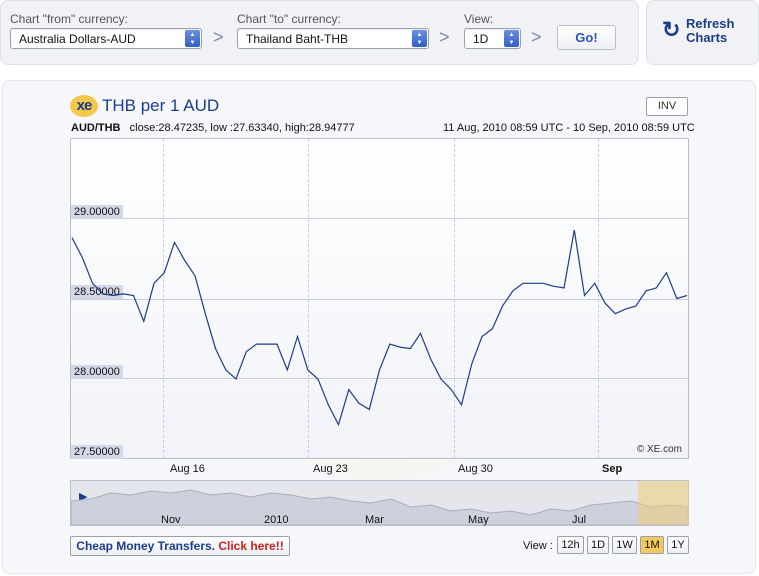 The image size is (759, 576). What do you see at coordinates (612, 469) in the screenshot?
I see `x-tick-label: Sep` at bounding box center [612, 469].